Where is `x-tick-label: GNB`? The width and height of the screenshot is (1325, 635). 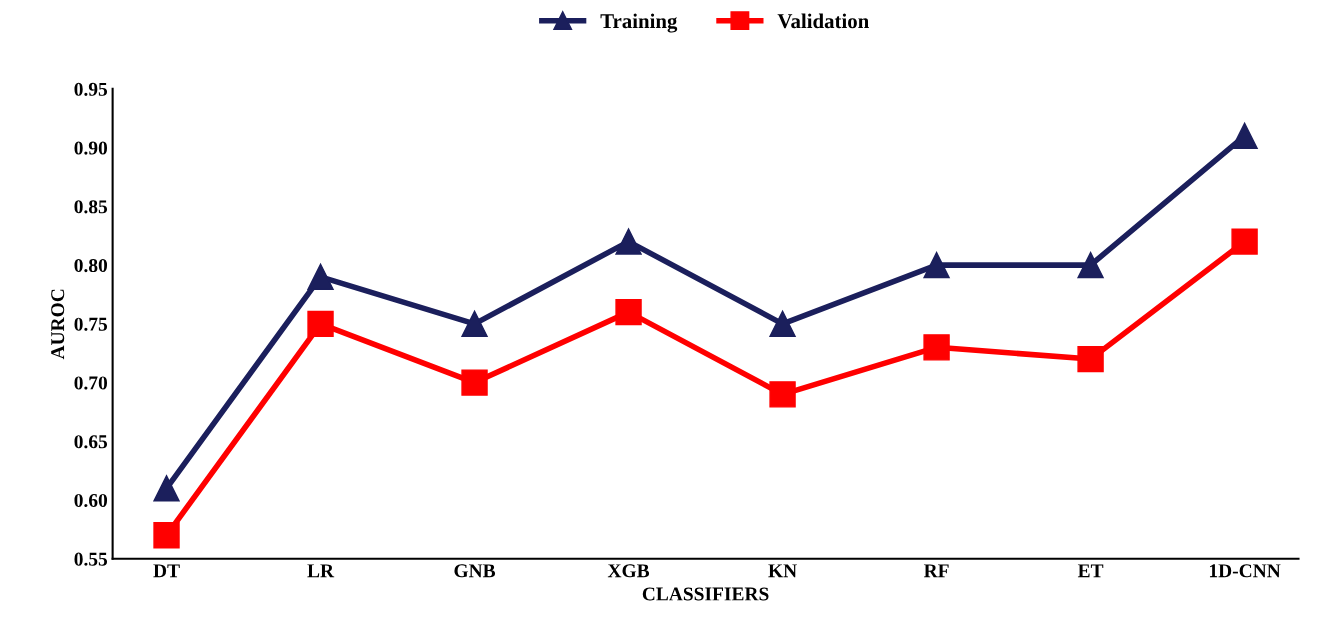
x-tick-label: GNB is located at coordinates (475, 571).